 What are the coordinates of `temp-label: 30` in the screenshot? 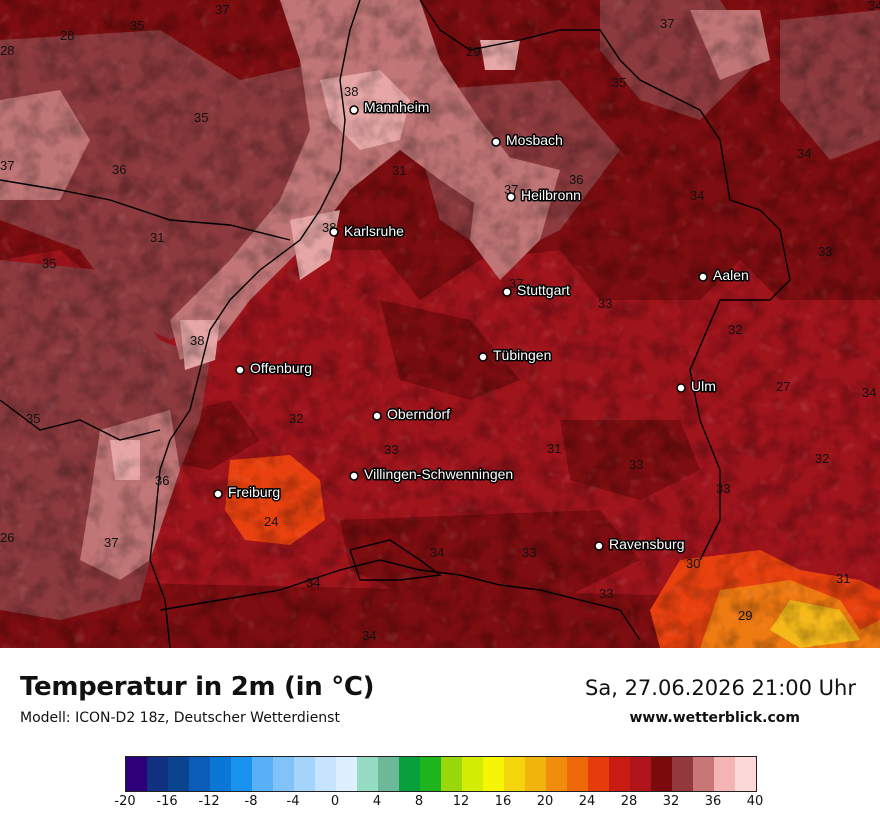 It's located at (693, 563).